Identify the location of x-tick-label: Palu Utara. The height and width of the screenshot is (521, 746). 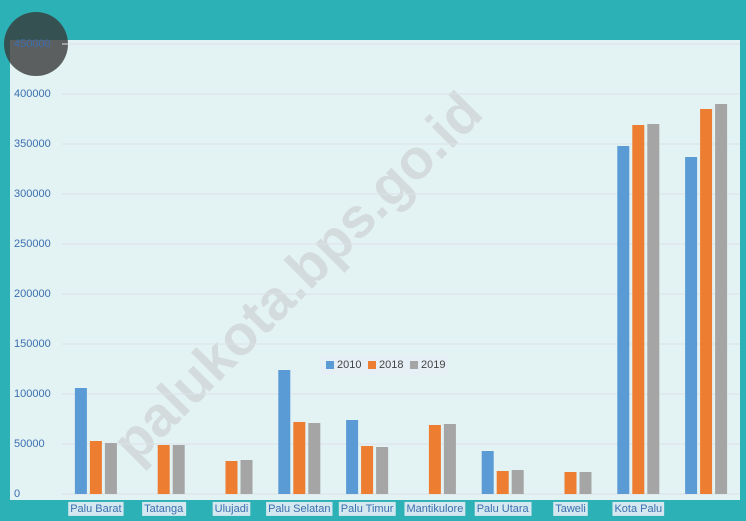
(503, 509).